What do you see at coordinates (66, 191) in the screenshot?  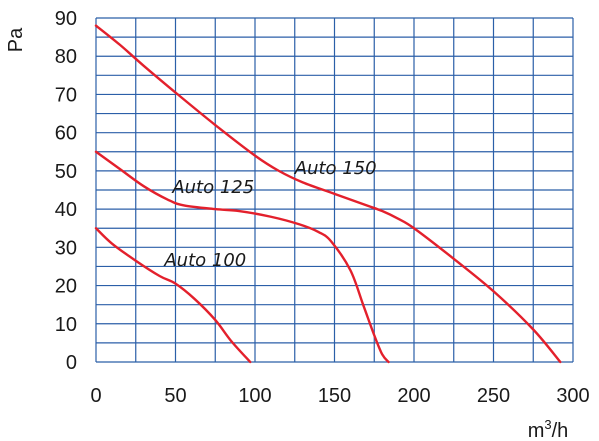 I see `y-tick-labels: 0 10 20 30 40 50 60 70 80 90` at bounding box center [66, 191].